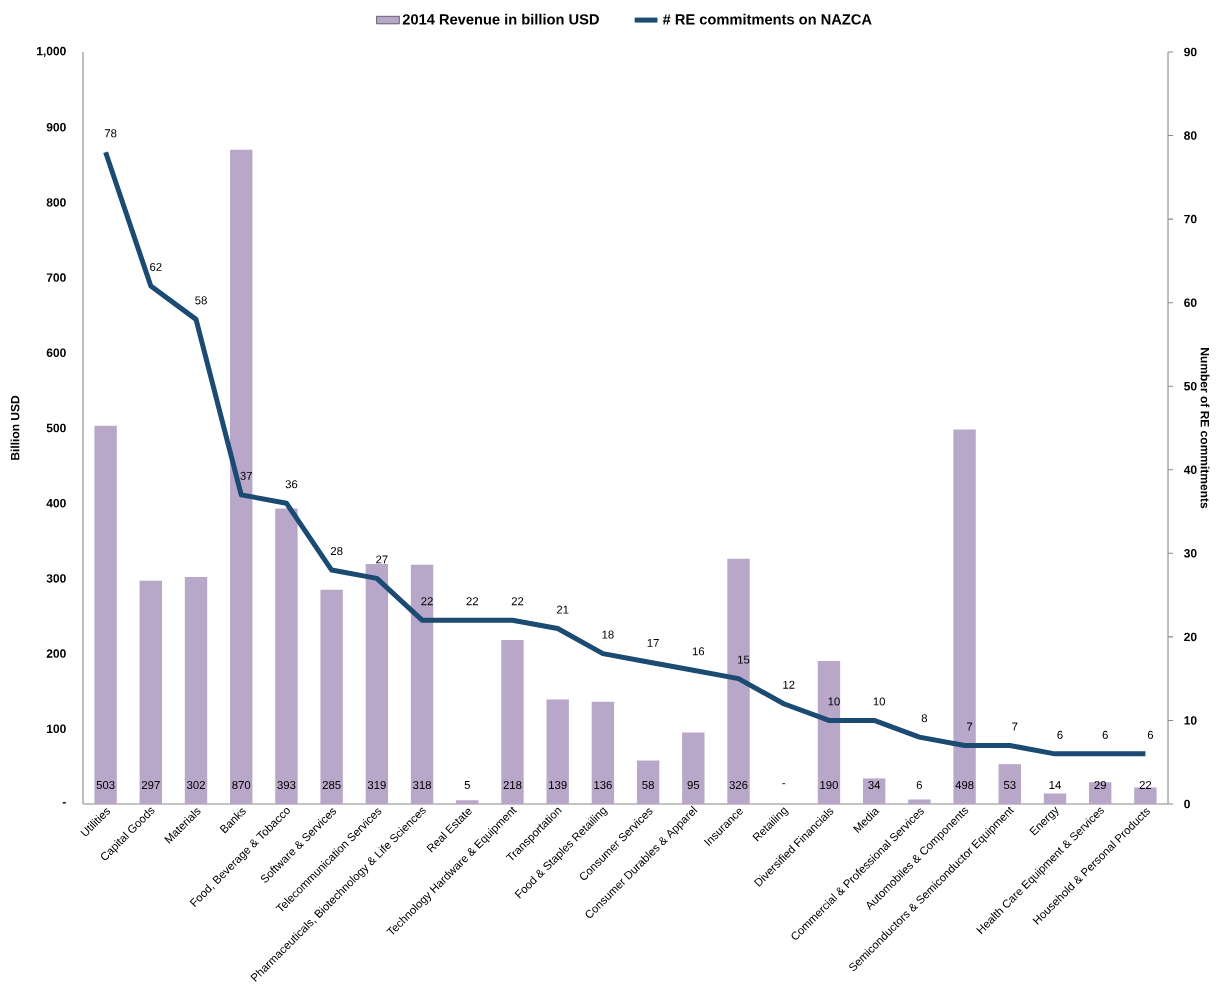 The height and width of the screenshot is (1007, 1221). What do you see at coordinates (241, 785) in the screenshot?
I see `data-label: 870` at bounding box center [241, 785].